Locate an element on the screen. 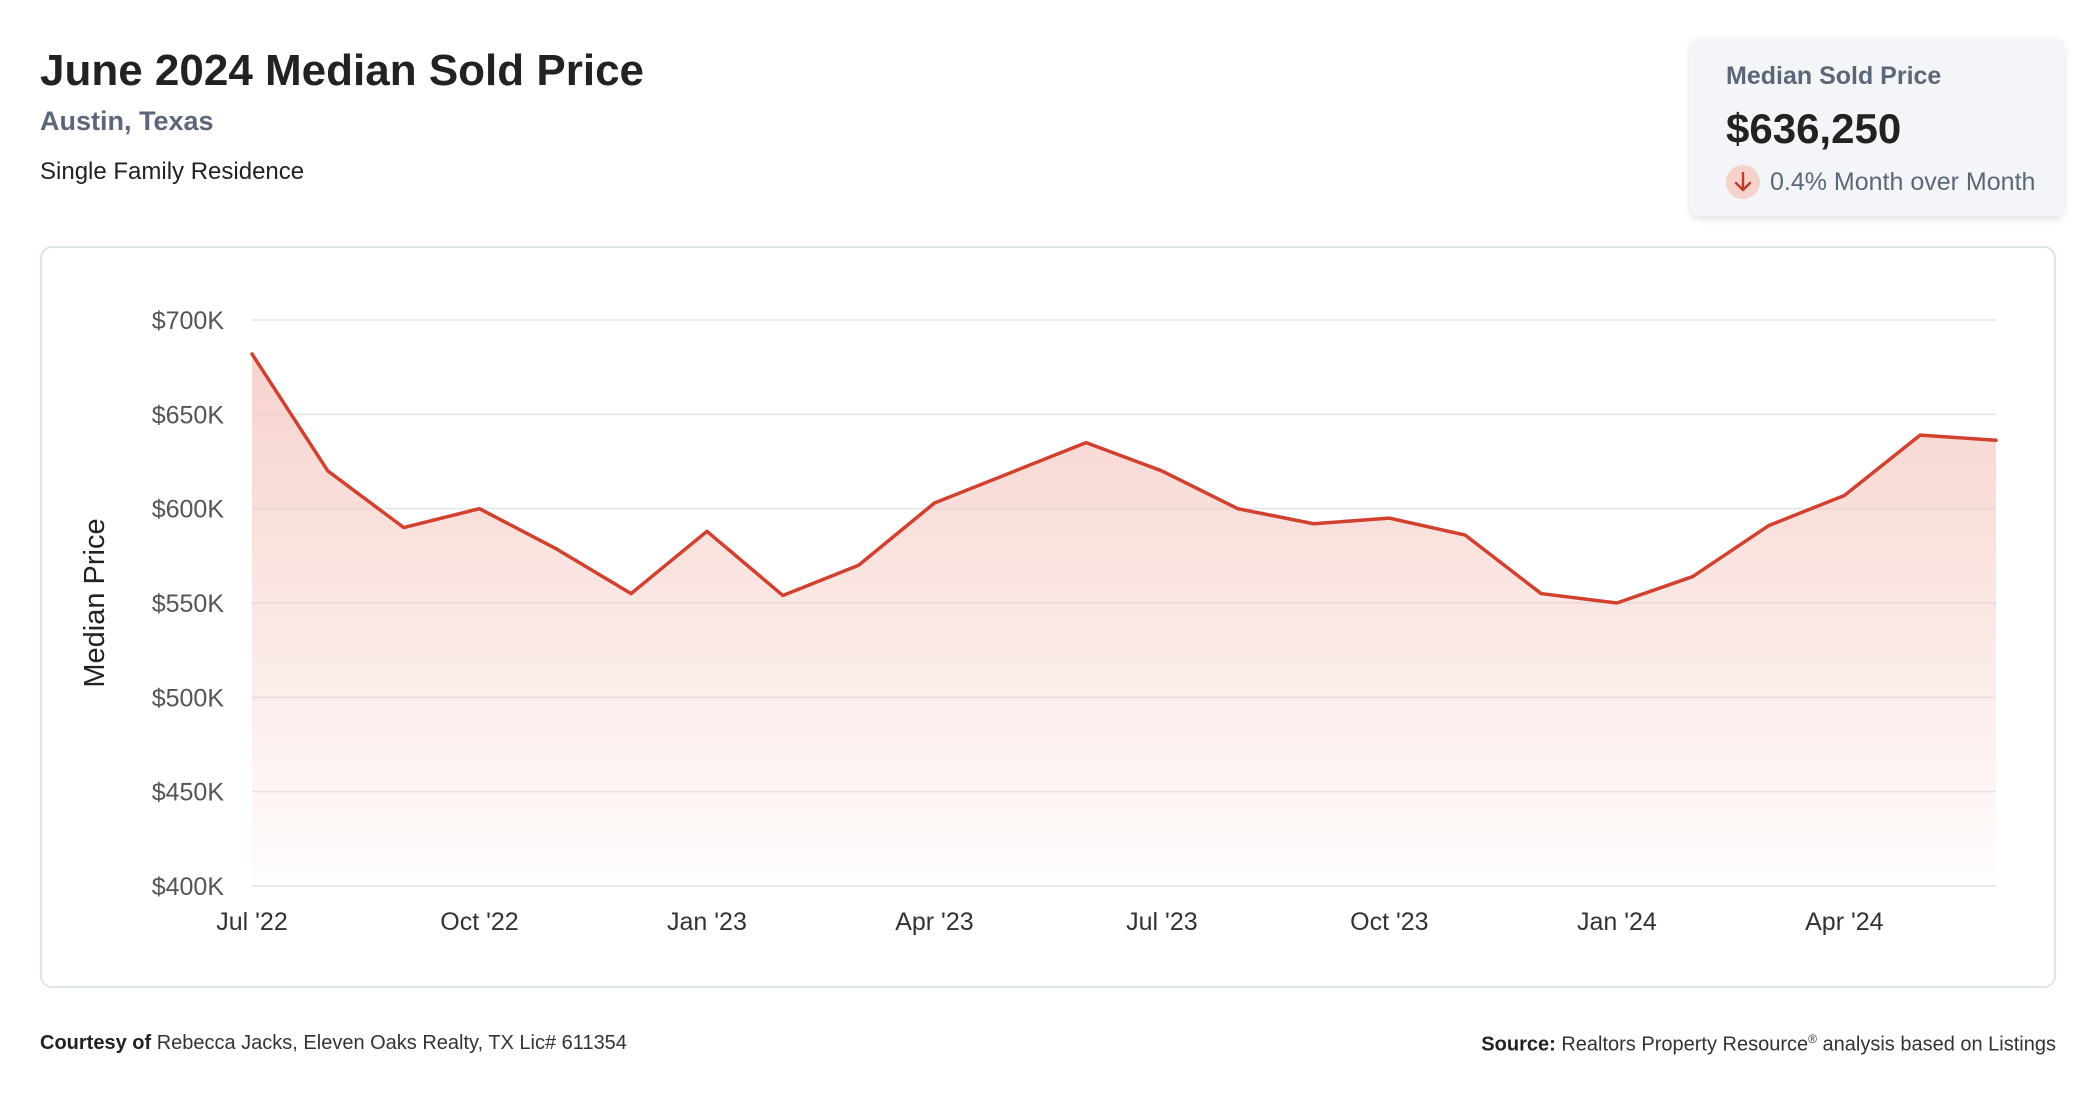 The height and width of the screenshot is (1100, 2096). source-text: Realtors Property Resource is located at coordinates (1685, 1044).